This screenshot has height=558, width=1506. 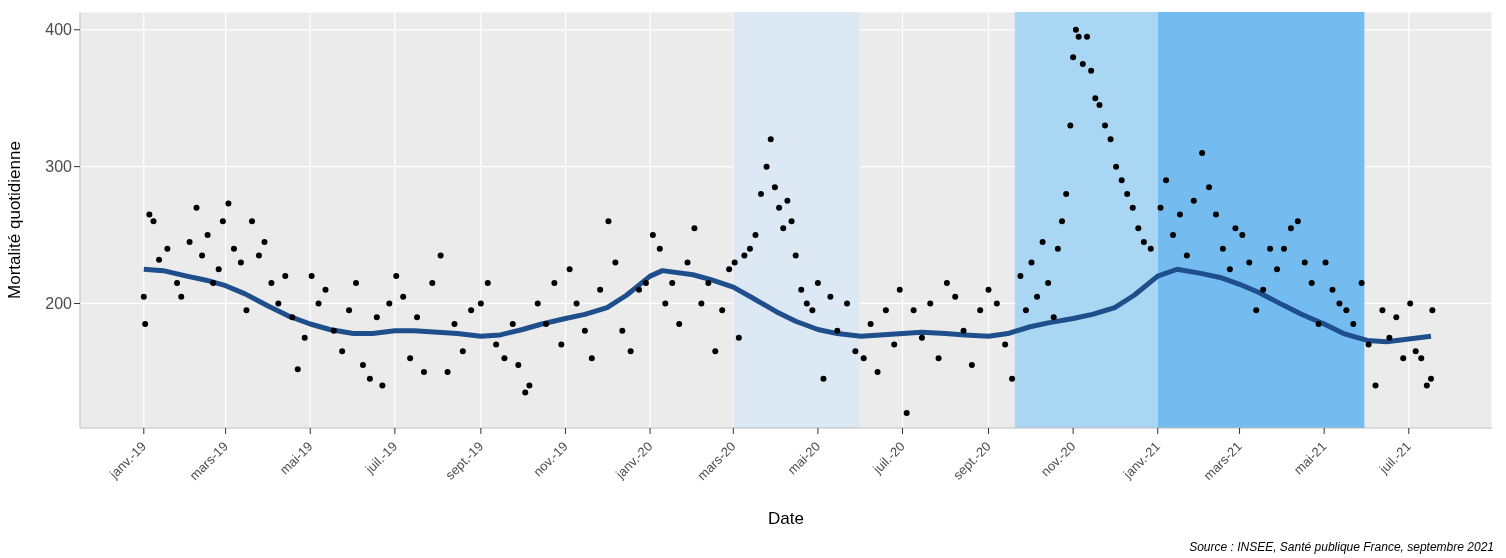 I want to click on y-tick-label: 300, so click(x=59, y=167).